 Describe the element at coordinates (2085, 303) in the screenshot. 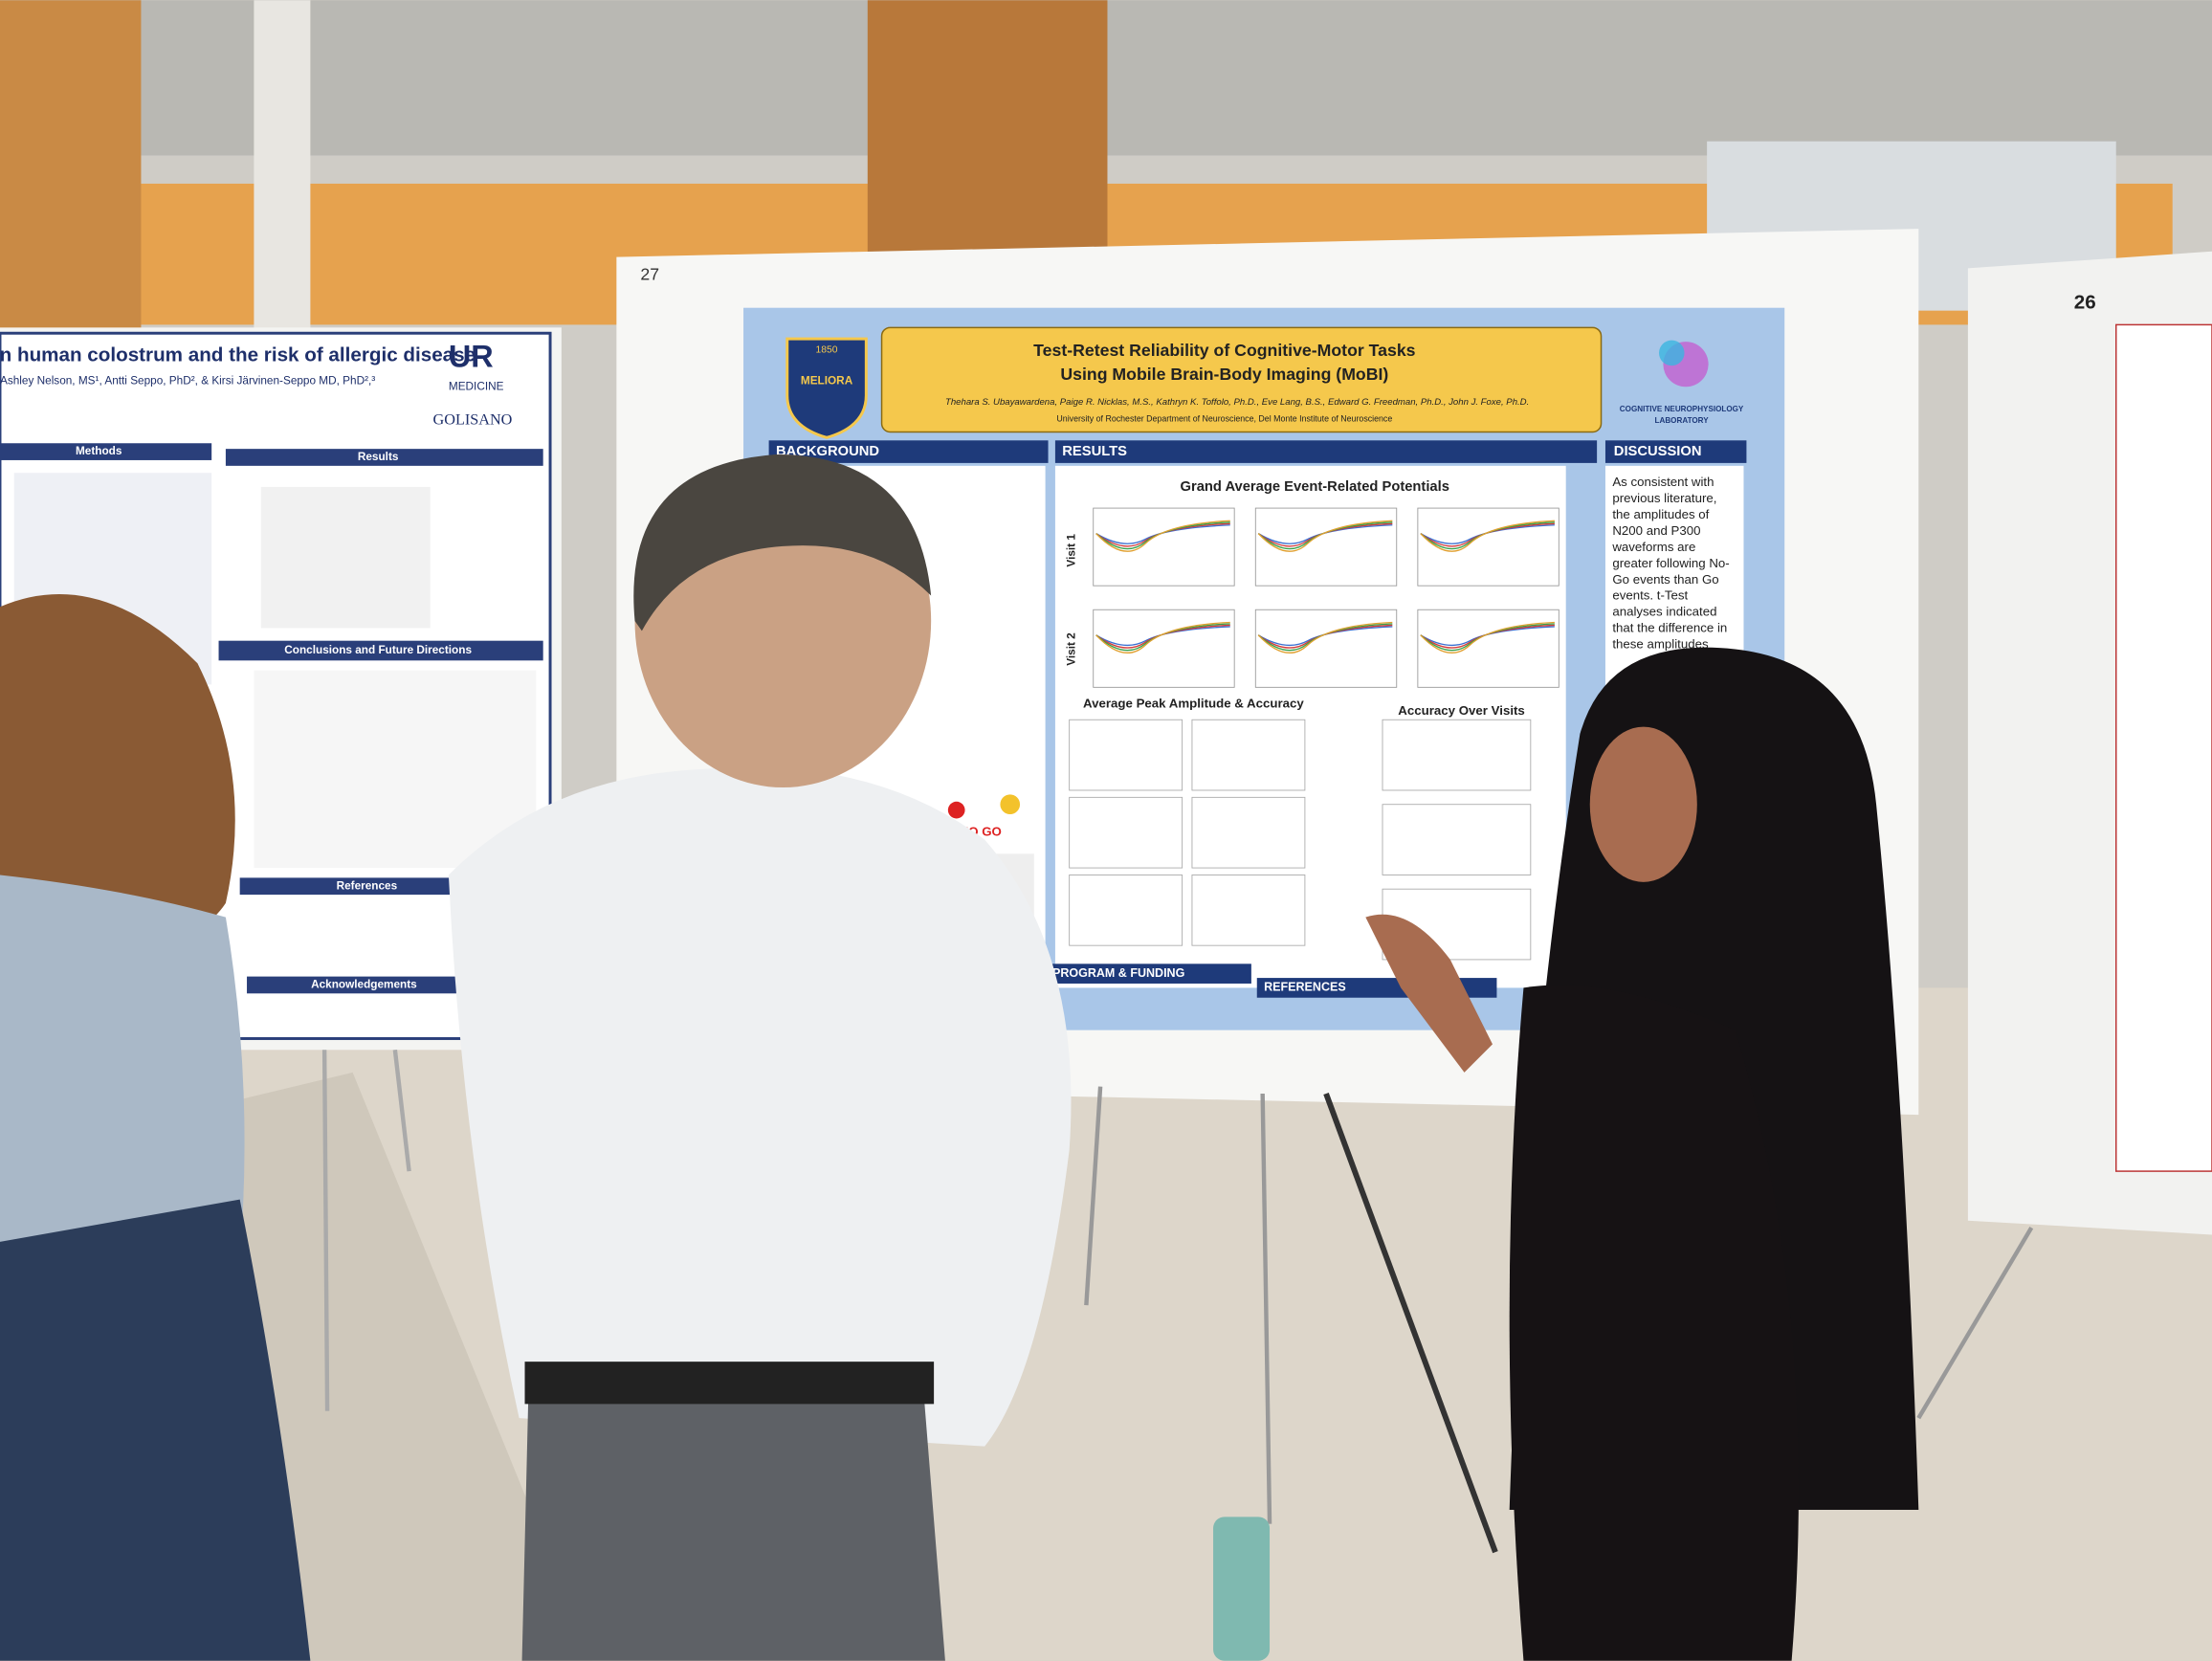

I see `board-number: 26` at that location.